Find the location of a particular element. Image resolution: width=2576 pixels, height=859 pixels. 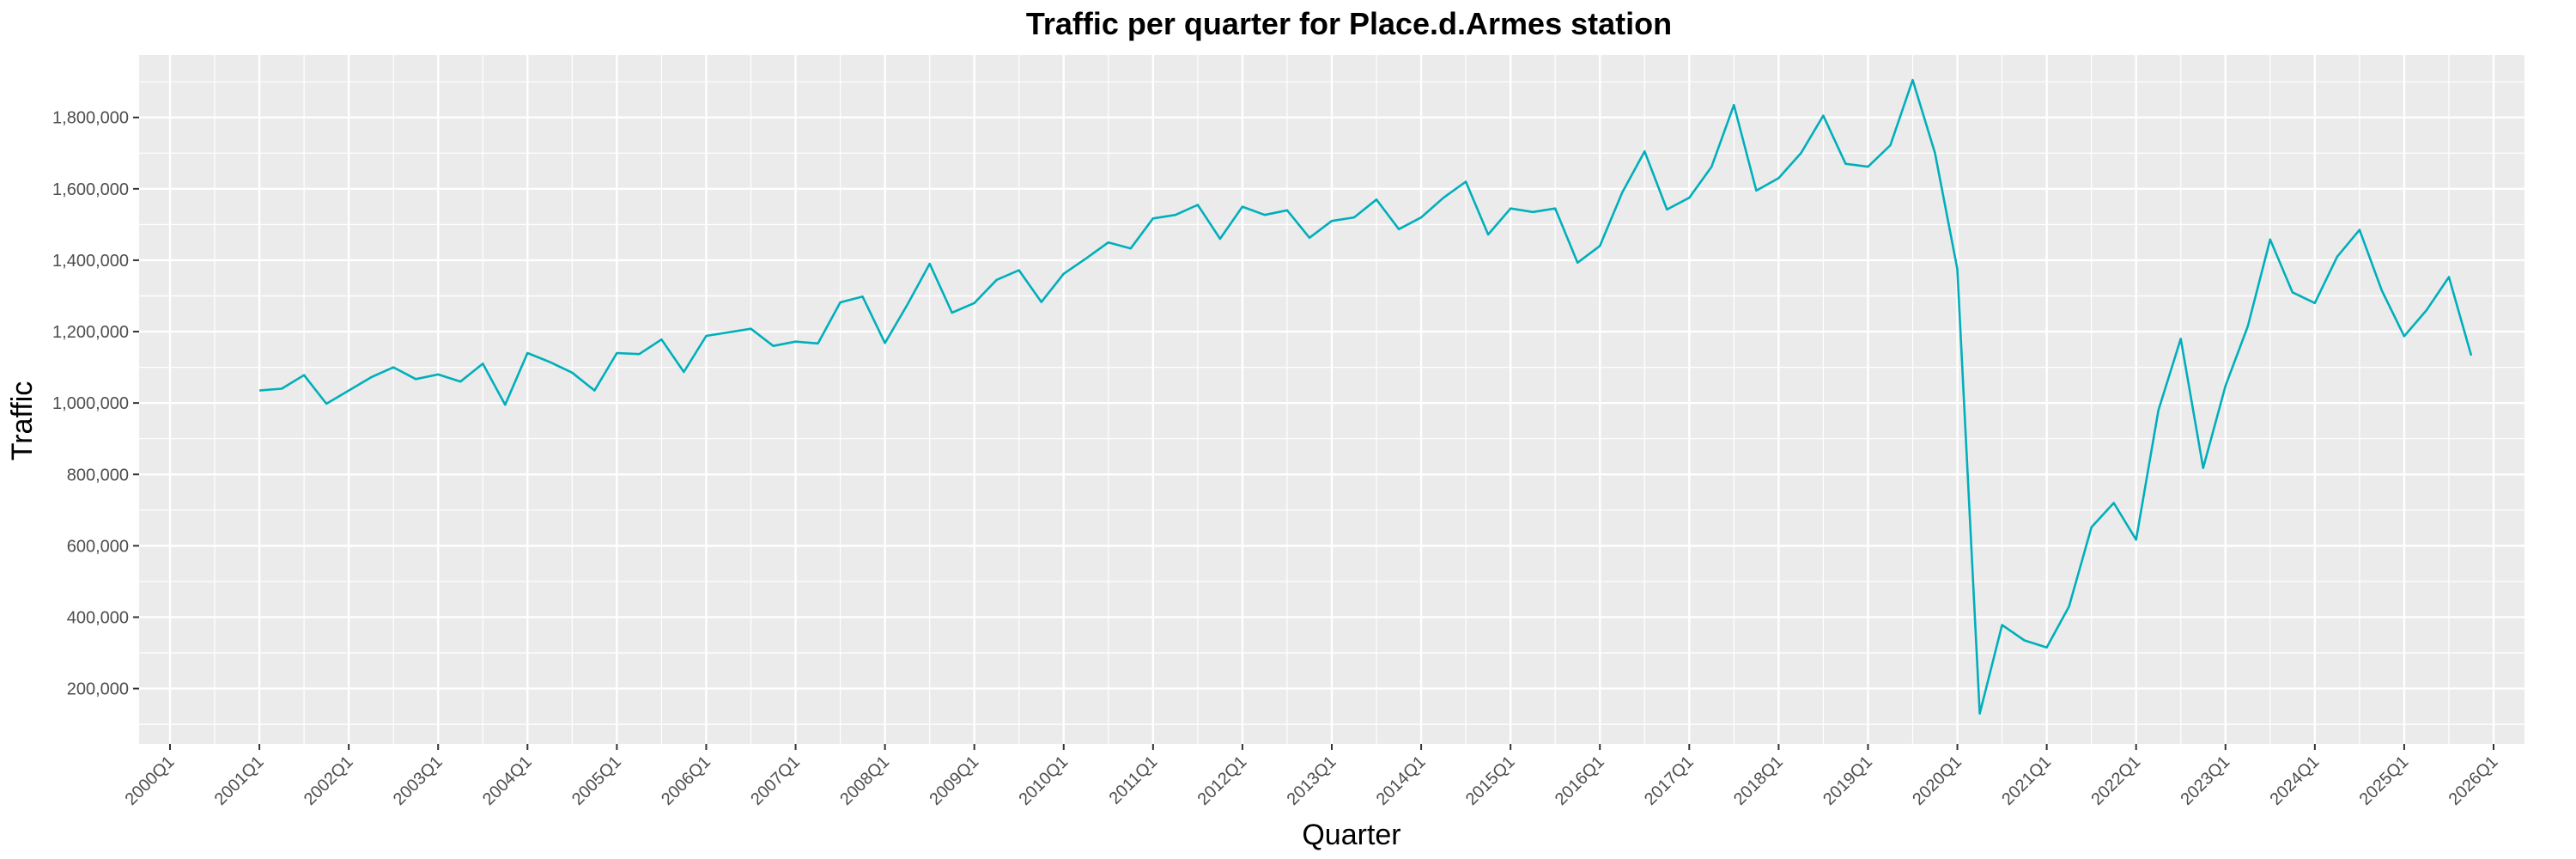

x-tick-label: 2006Q1 is located at coordinates (686, 781).